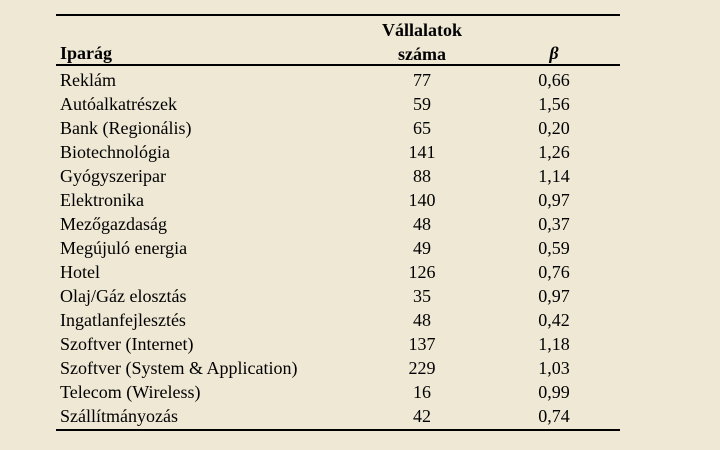  Describe the element at coordinates (422, 104) in the screenshot. I see `cell-company-count: 59` at that location.